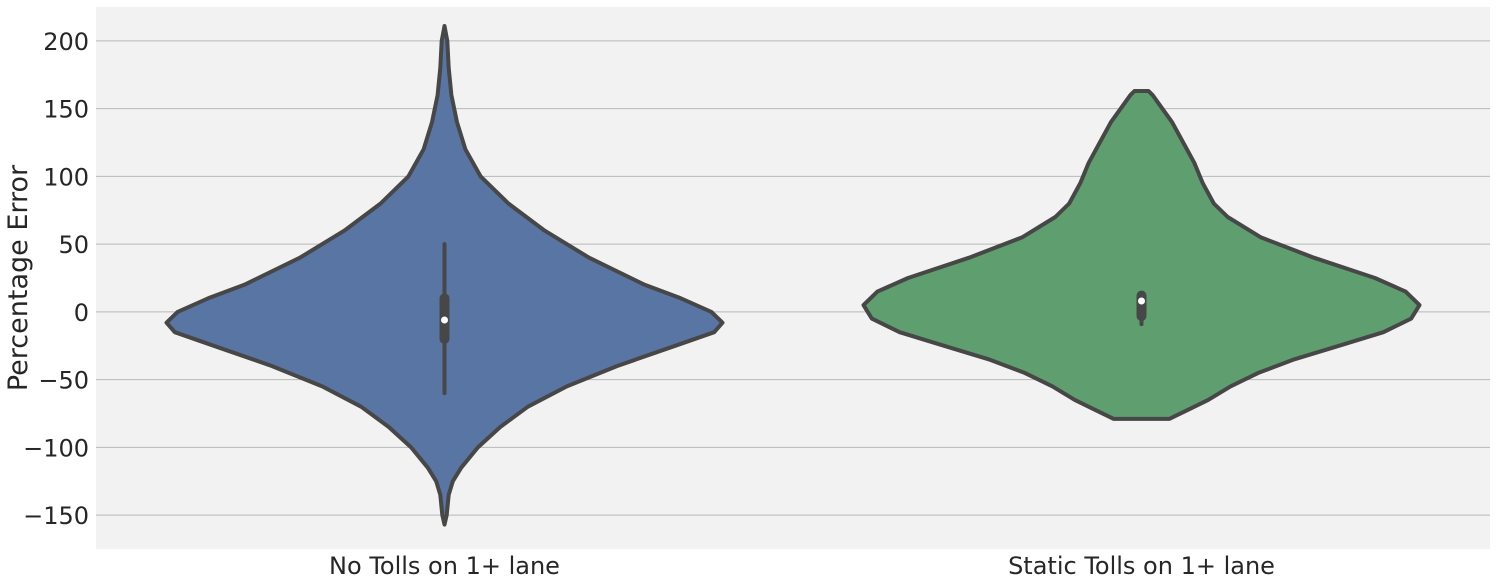  Describe the element at coordinates (66, 177) in the screenshot. I see `y-tick-label: 100` at that location.